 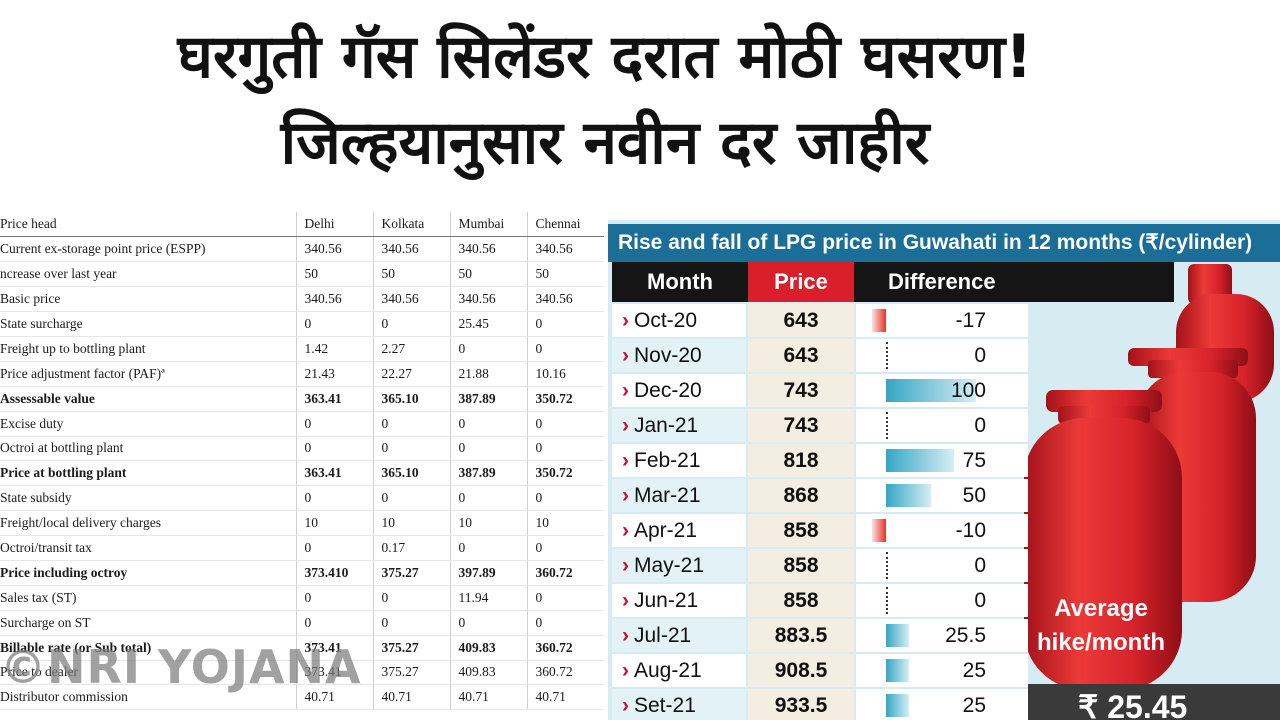 What do you see at coordinates (974, 705) in the screenshot?
I see `difference-value: 25` at bounding box center [974, 705].